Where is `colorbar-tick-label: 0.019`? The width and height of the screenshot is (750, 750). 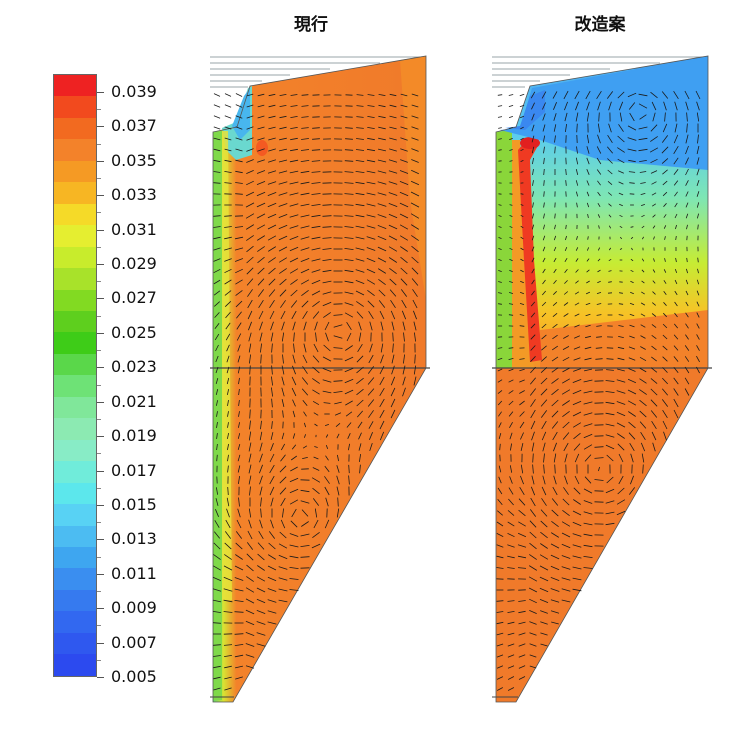
colorbar-tick-label: 0.019 is located at coordinates (134, 436).